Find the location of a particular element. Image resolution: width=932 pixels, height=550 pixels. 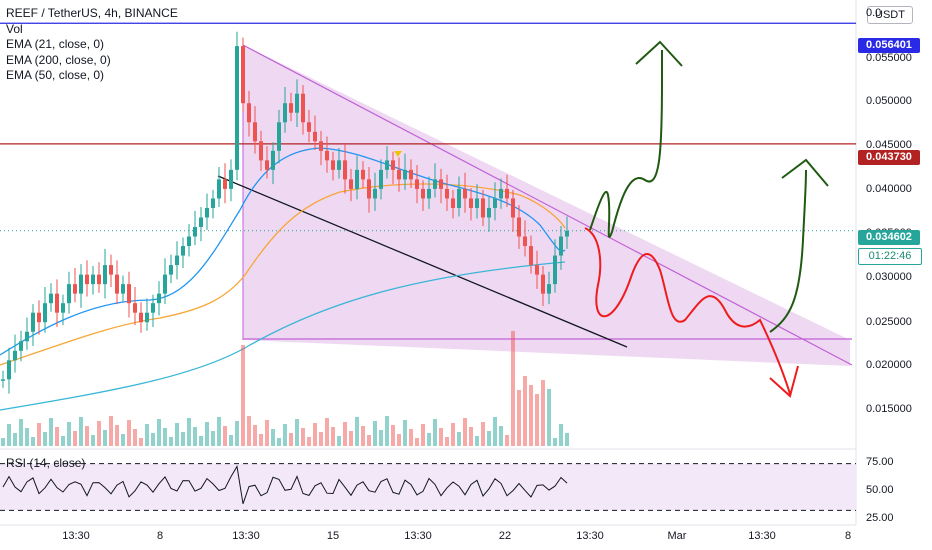

currency-button: USDT is located at coordinates (890, 15).